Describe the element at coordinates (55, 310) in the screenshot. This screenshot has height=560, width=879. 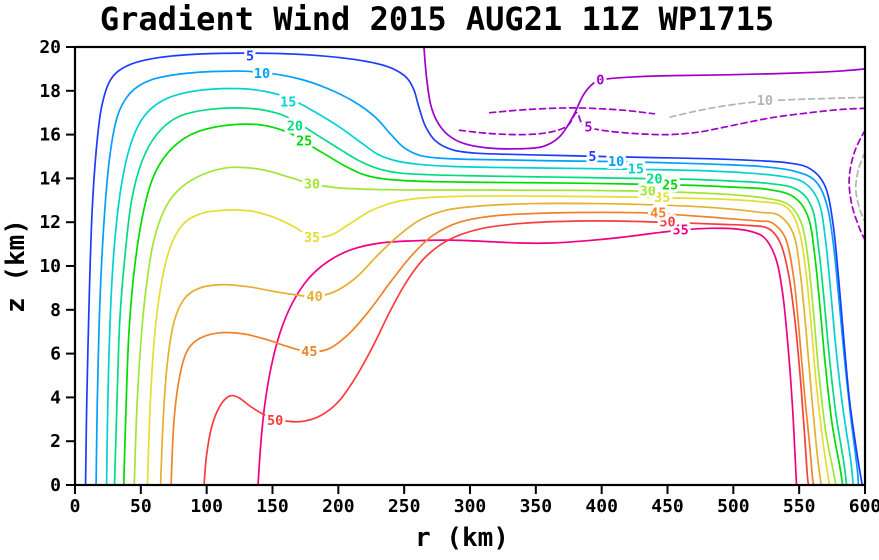
I see `y-tick-label: 8` at that location.